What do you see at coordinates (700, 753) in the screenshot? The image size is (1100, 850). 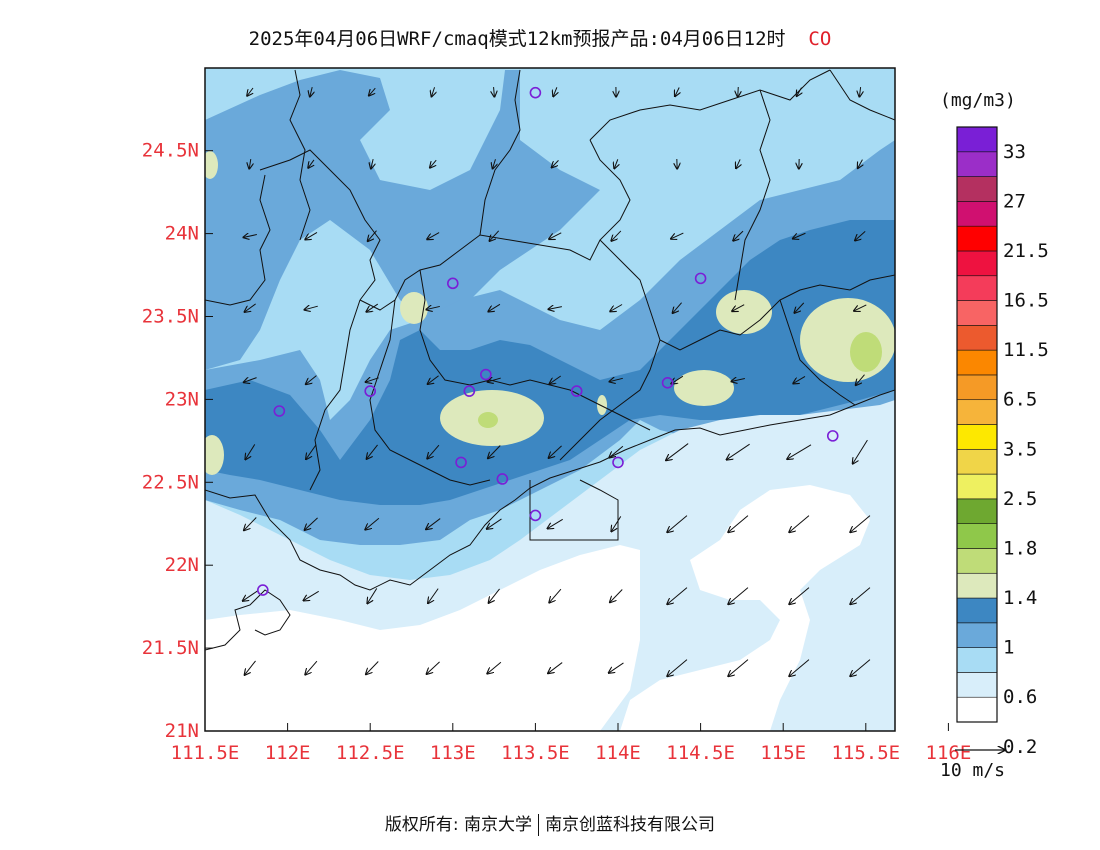 I see `lon-tick-label: 114.5E` at bounding box center [700, 753].